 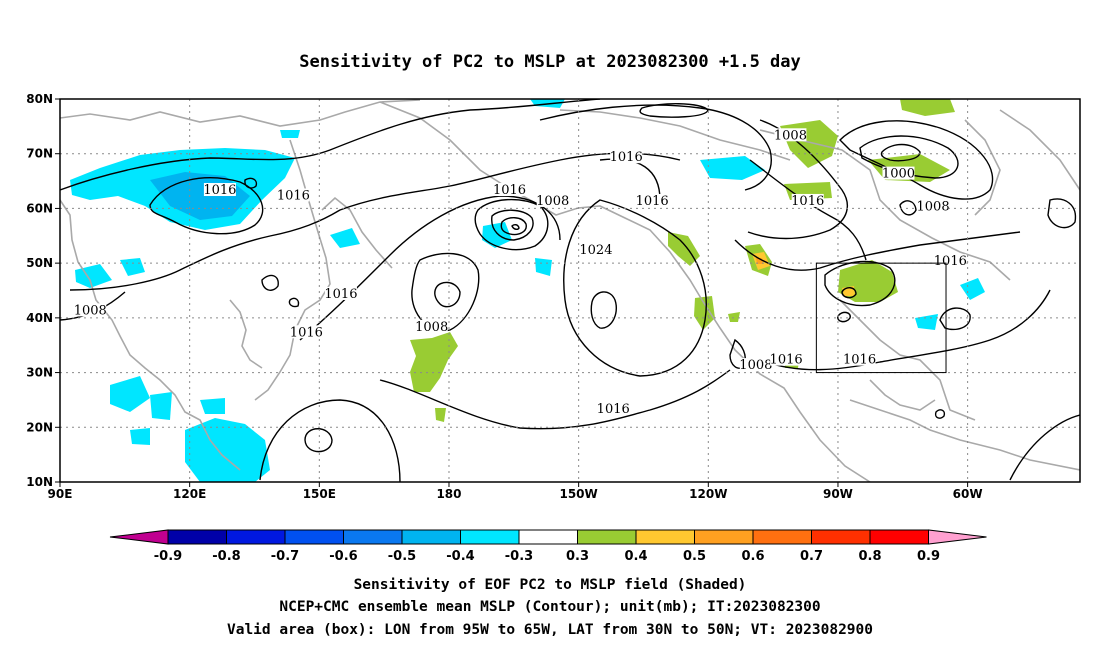 I want to click on colorbar-label: 0.3, so click(x=577, y=556).